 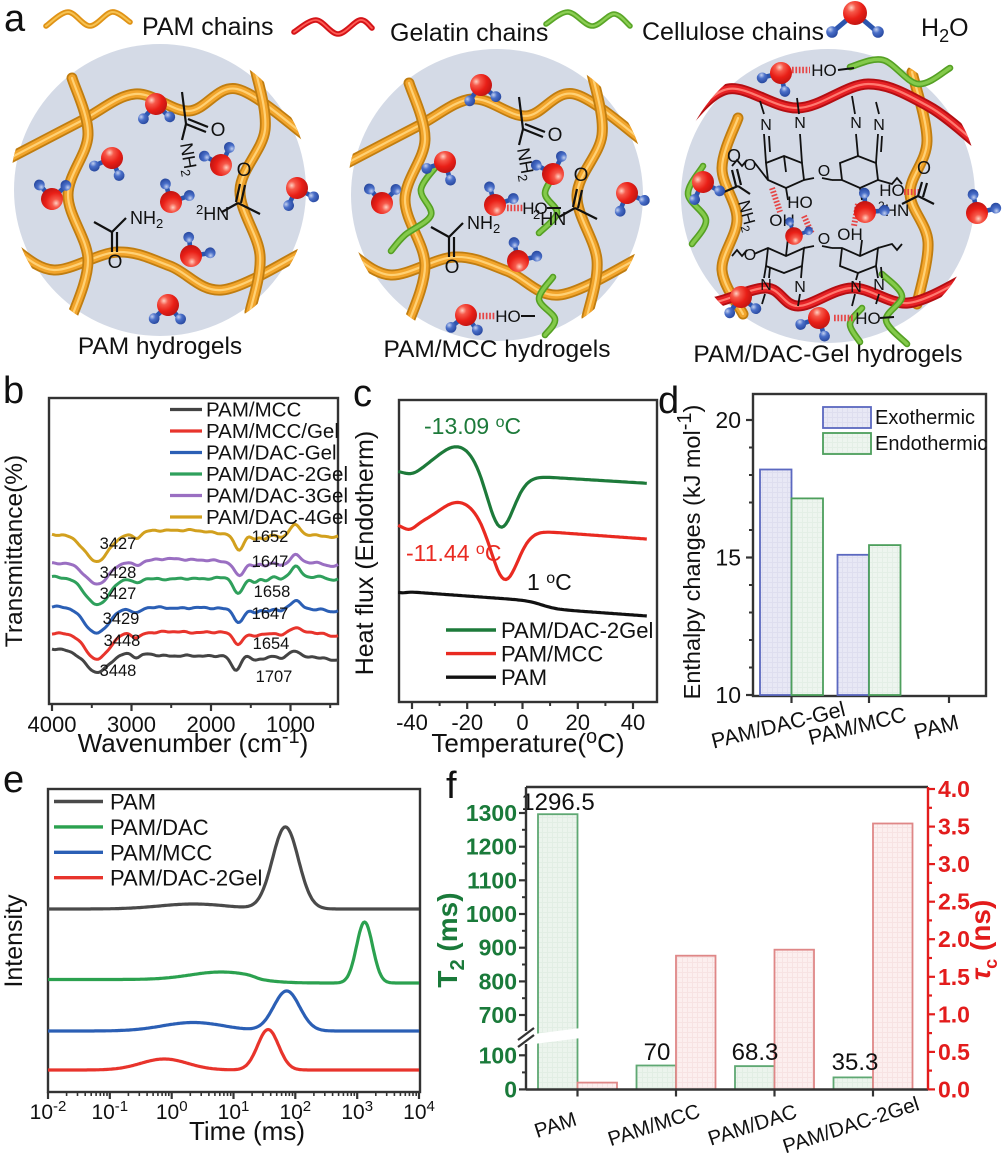 I want to click on svg-text: 2000, so click(x=211, y=724).